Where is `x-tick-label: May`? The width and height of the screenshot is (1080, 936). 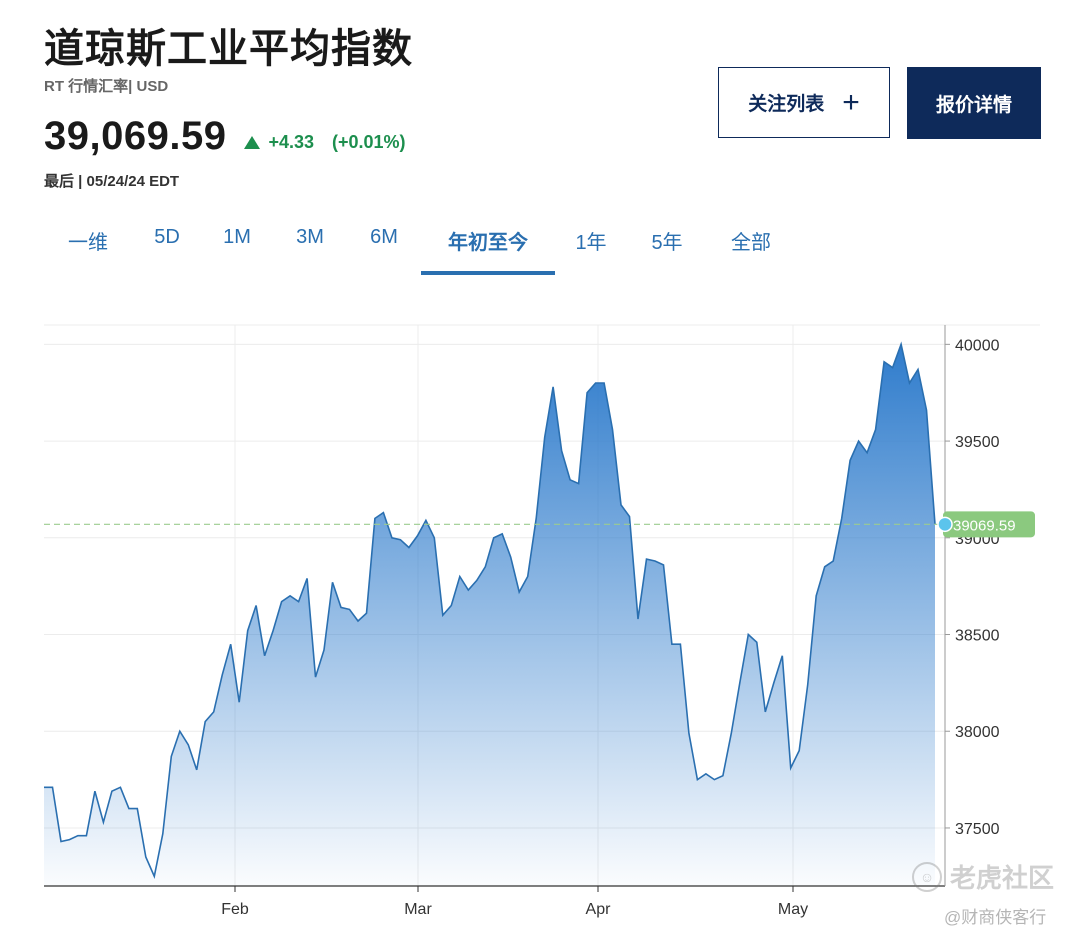 x-tick-label: May is located at coordinates (793, 909).